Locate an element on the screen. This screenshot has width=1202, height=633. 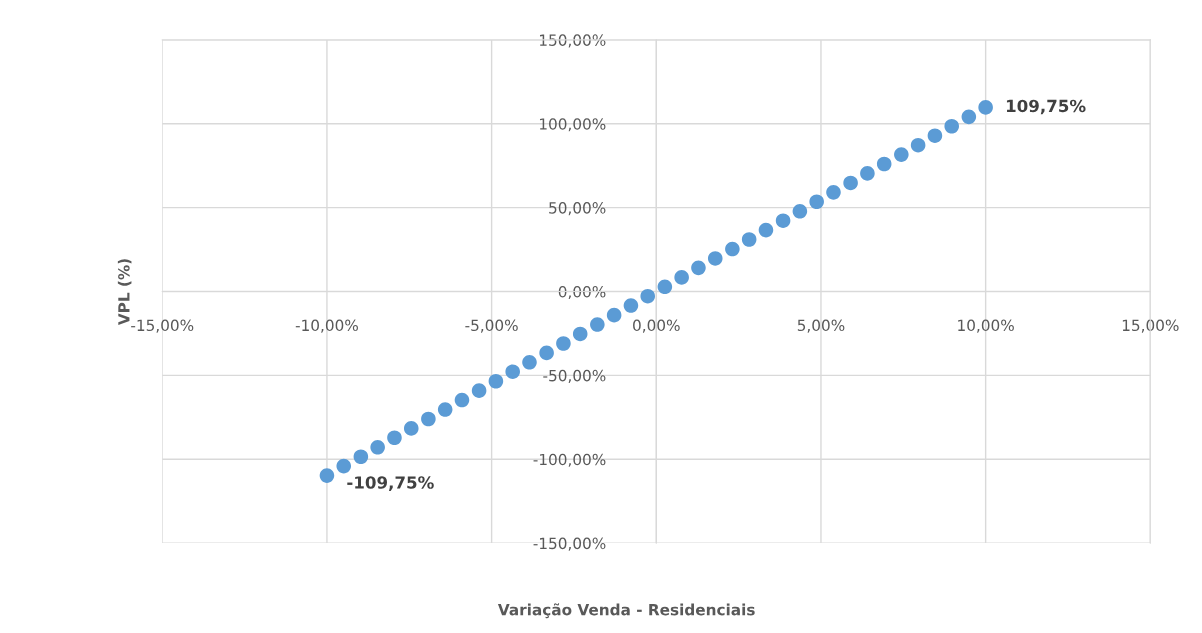
y-tick-label: 150,00% is located at coordinates (573, 41).